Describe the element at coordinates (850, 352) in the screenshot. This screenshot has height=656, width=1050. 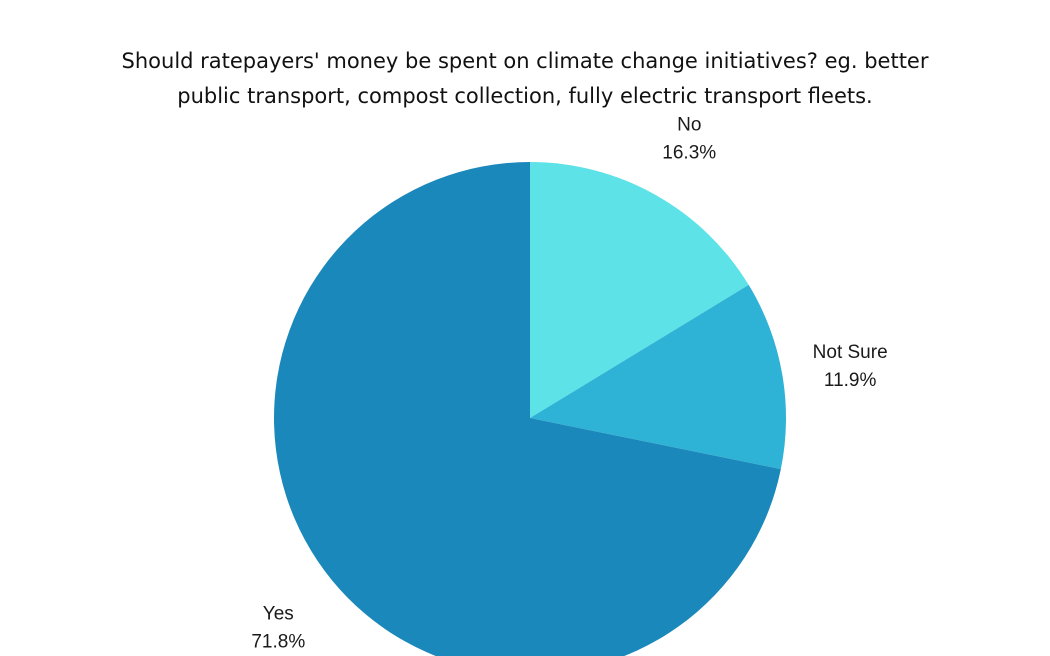
I see `slice-label-not-sure: Not Sure` at that location.